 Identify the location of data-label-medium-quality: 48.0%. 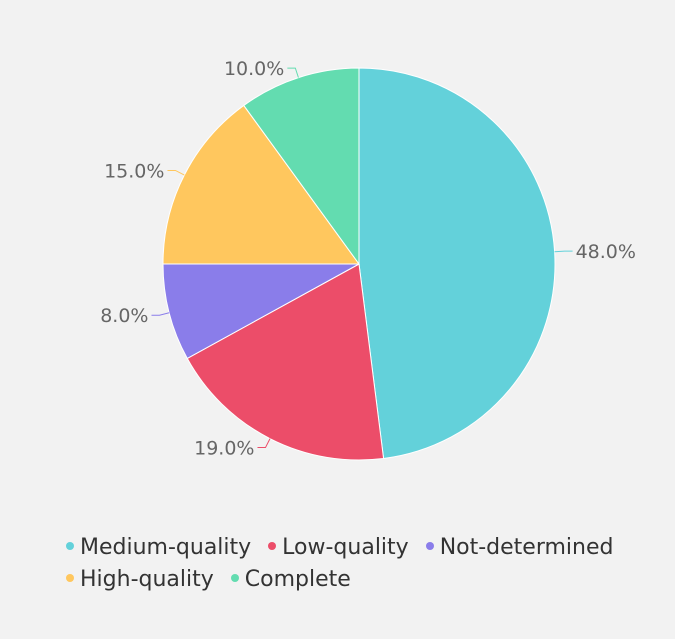
(606, 252).